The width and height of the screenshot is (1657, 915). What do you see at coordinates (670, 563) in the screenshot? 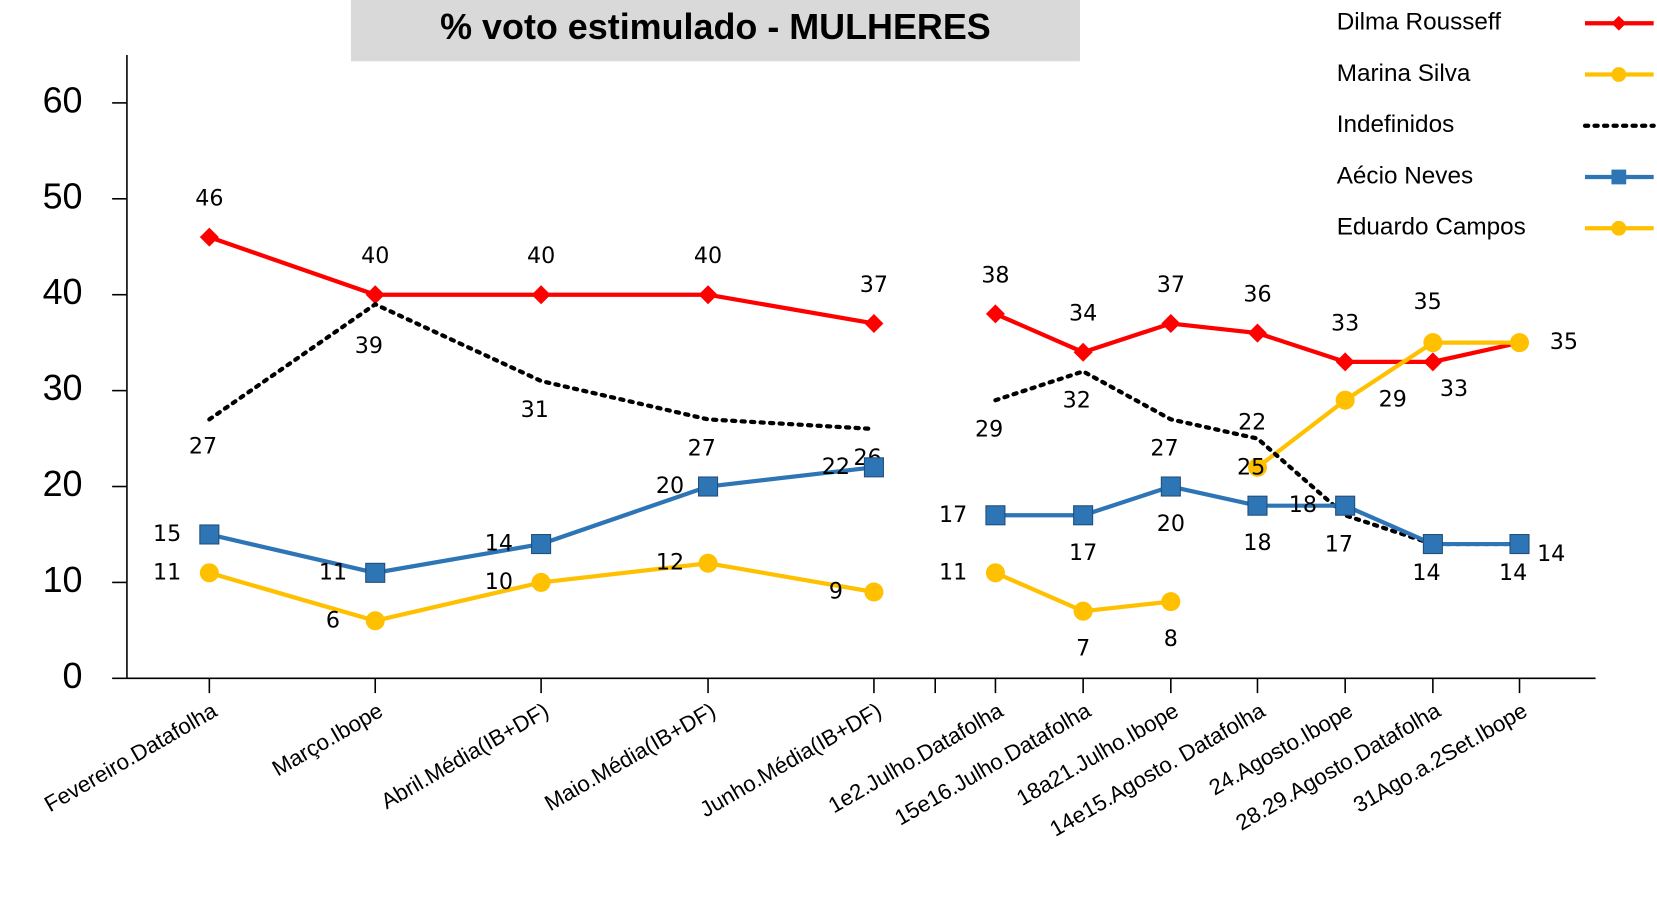
I see `data-label: 12` at bounding box center [670, 563].